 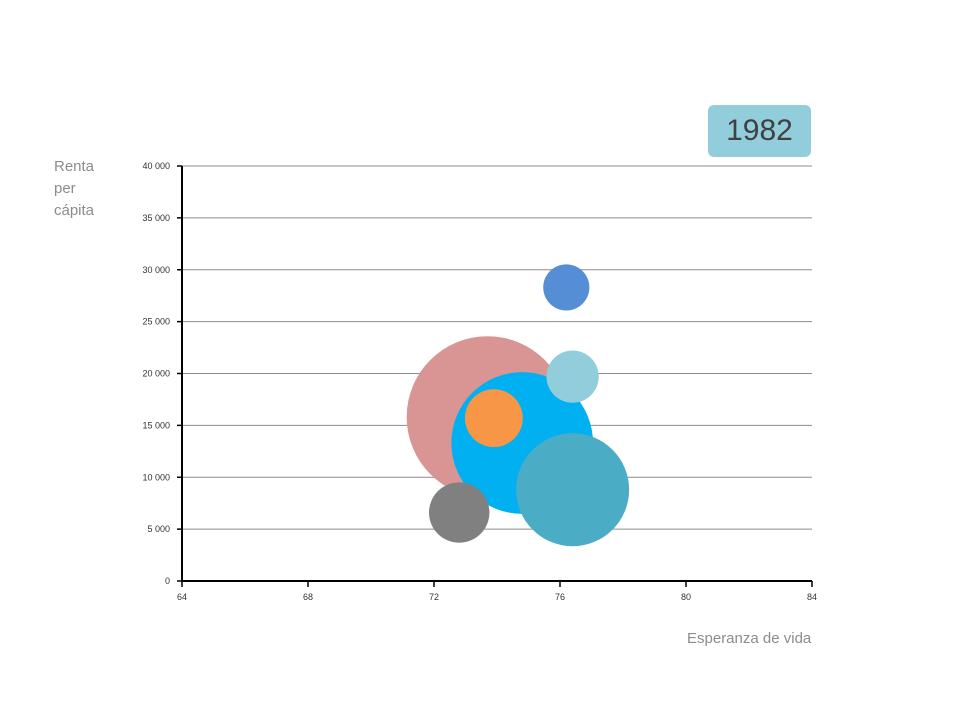 What do you see at coordinates (74, 210) in the screenshot?
I see `y-axis-label-line-3: cápita` at bounding box center [74, 210].